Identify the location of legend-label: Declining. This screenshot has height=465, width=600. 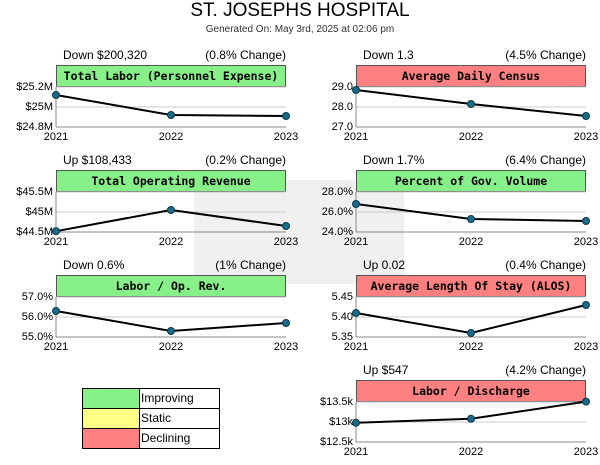
(166, 438).